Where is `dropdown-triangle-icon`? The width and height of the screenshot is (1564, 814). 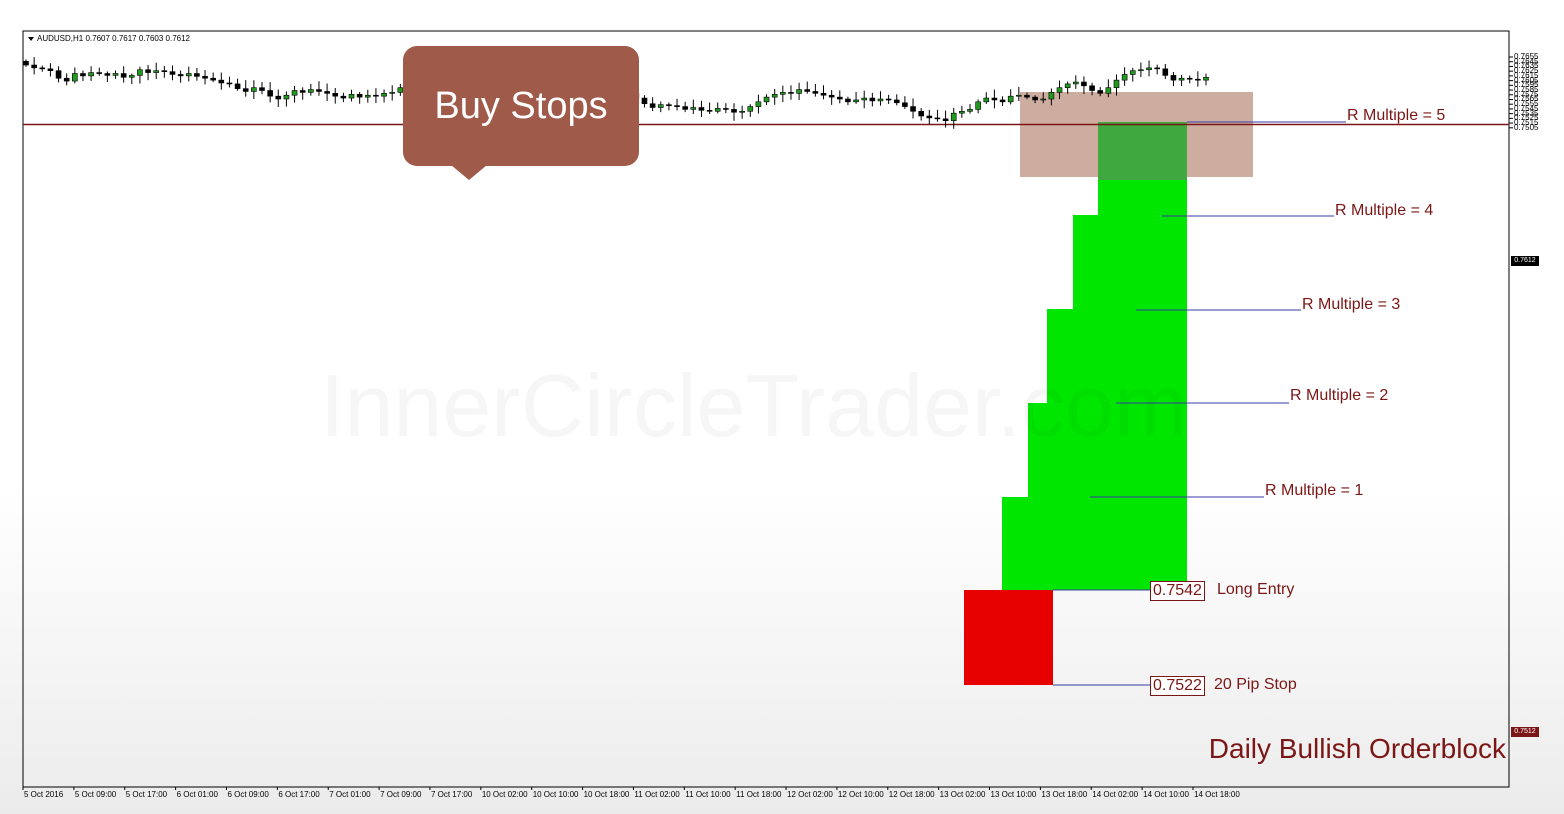
dropdown-triangle-icon is located at coordinates (31, 38).